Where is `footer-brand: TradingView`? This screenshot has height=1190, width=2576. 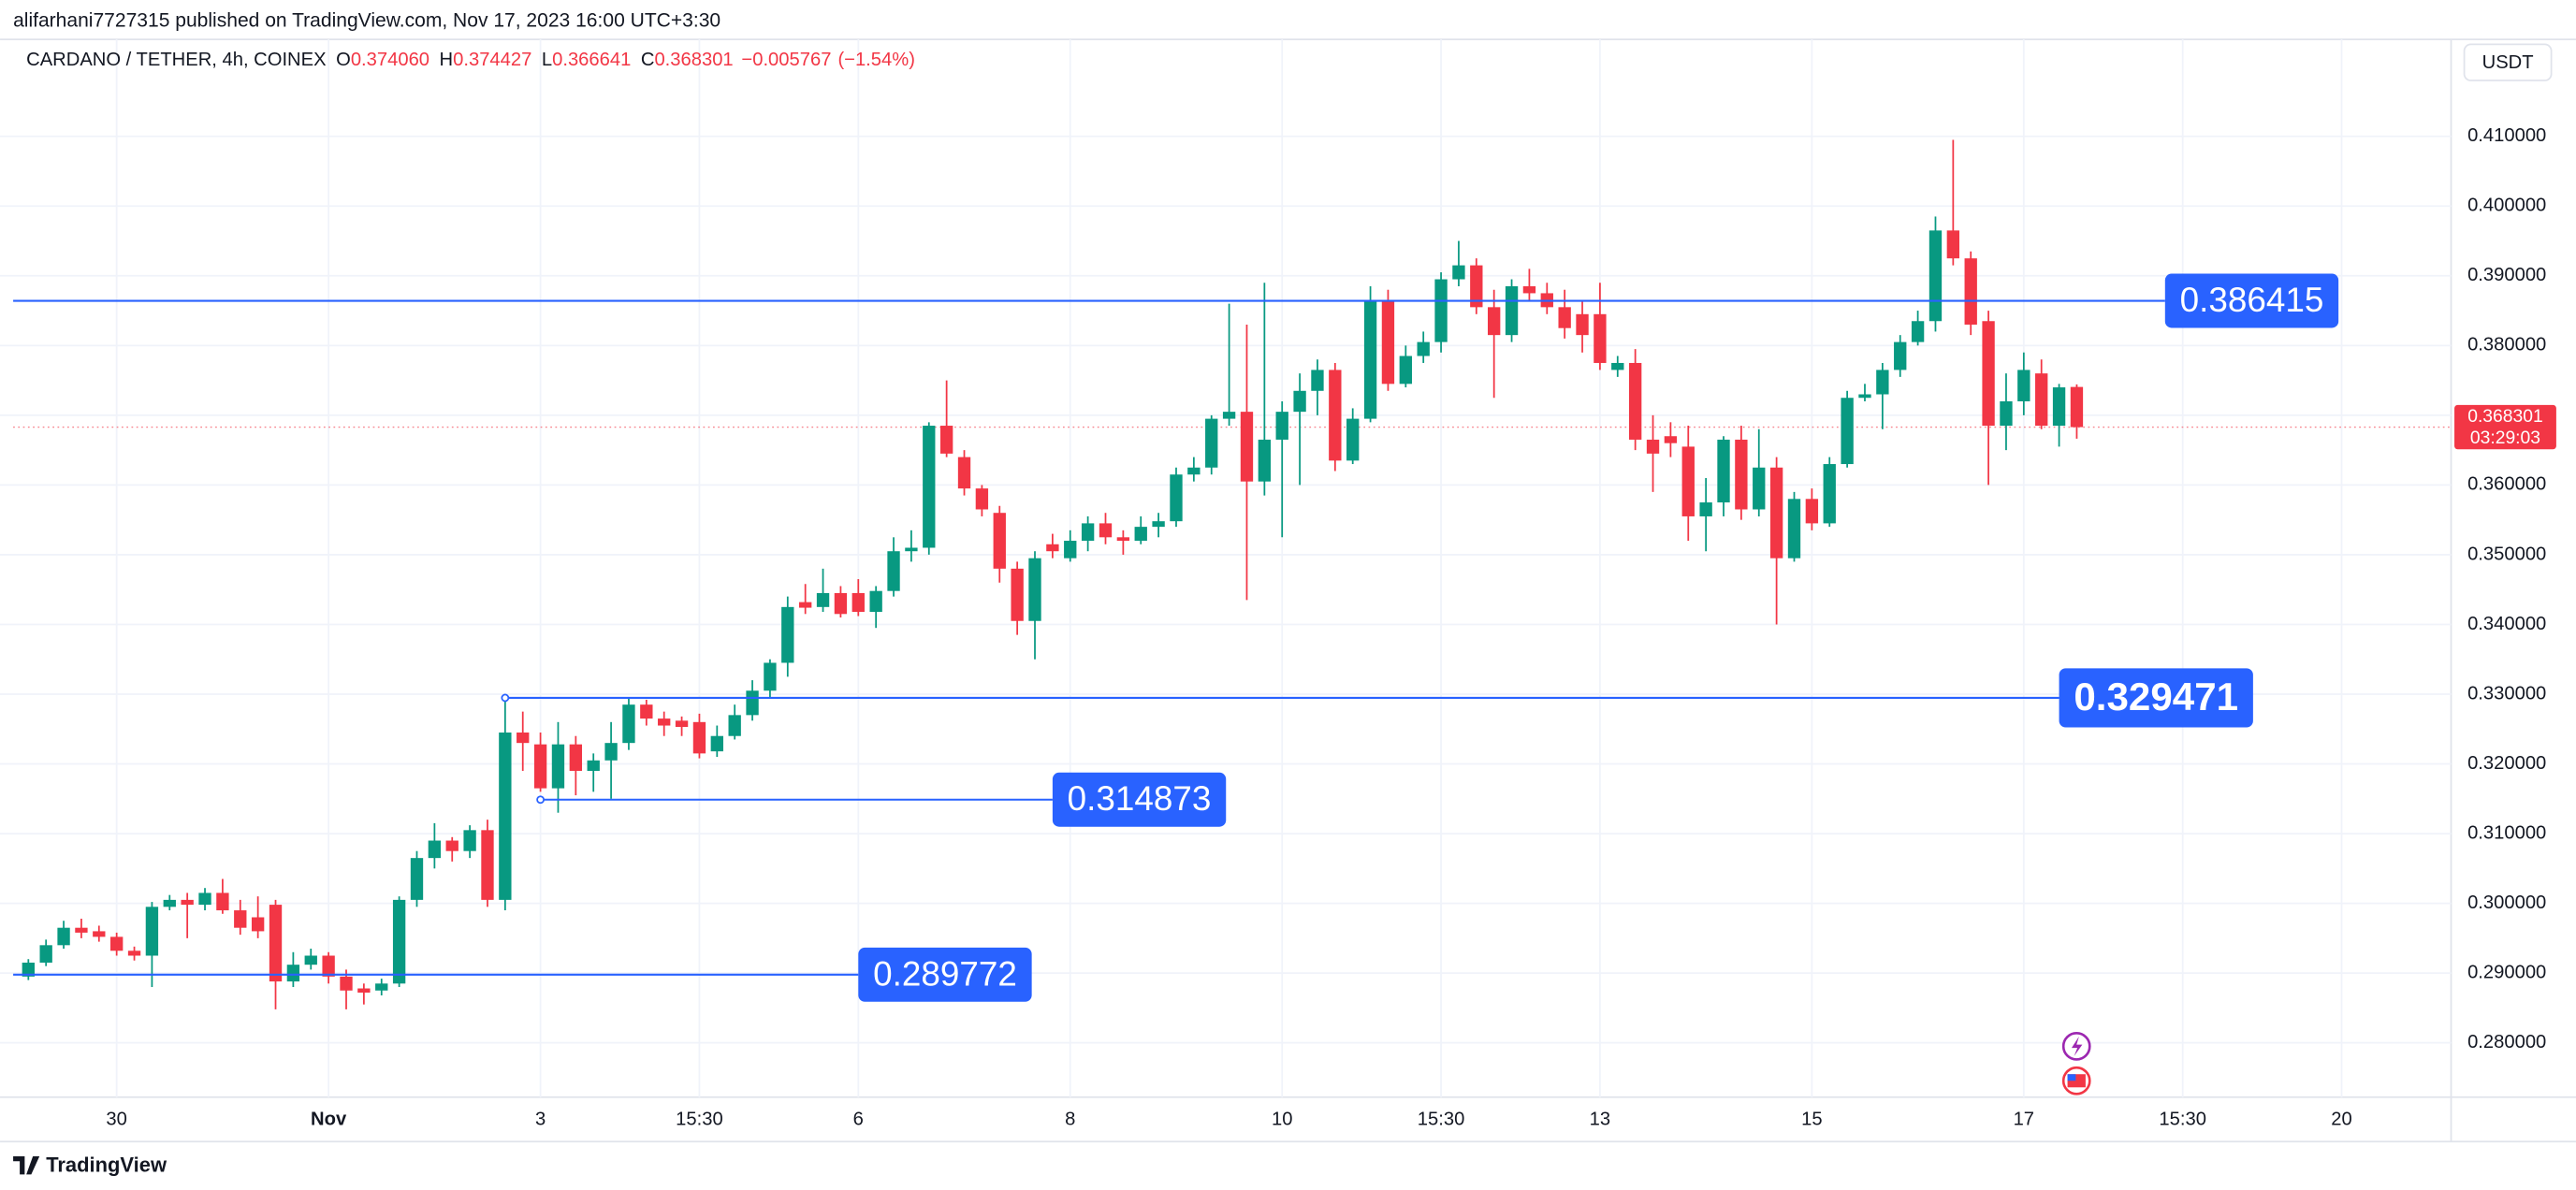 footer-brand: TradingView is located at coordinates (106, 1164).